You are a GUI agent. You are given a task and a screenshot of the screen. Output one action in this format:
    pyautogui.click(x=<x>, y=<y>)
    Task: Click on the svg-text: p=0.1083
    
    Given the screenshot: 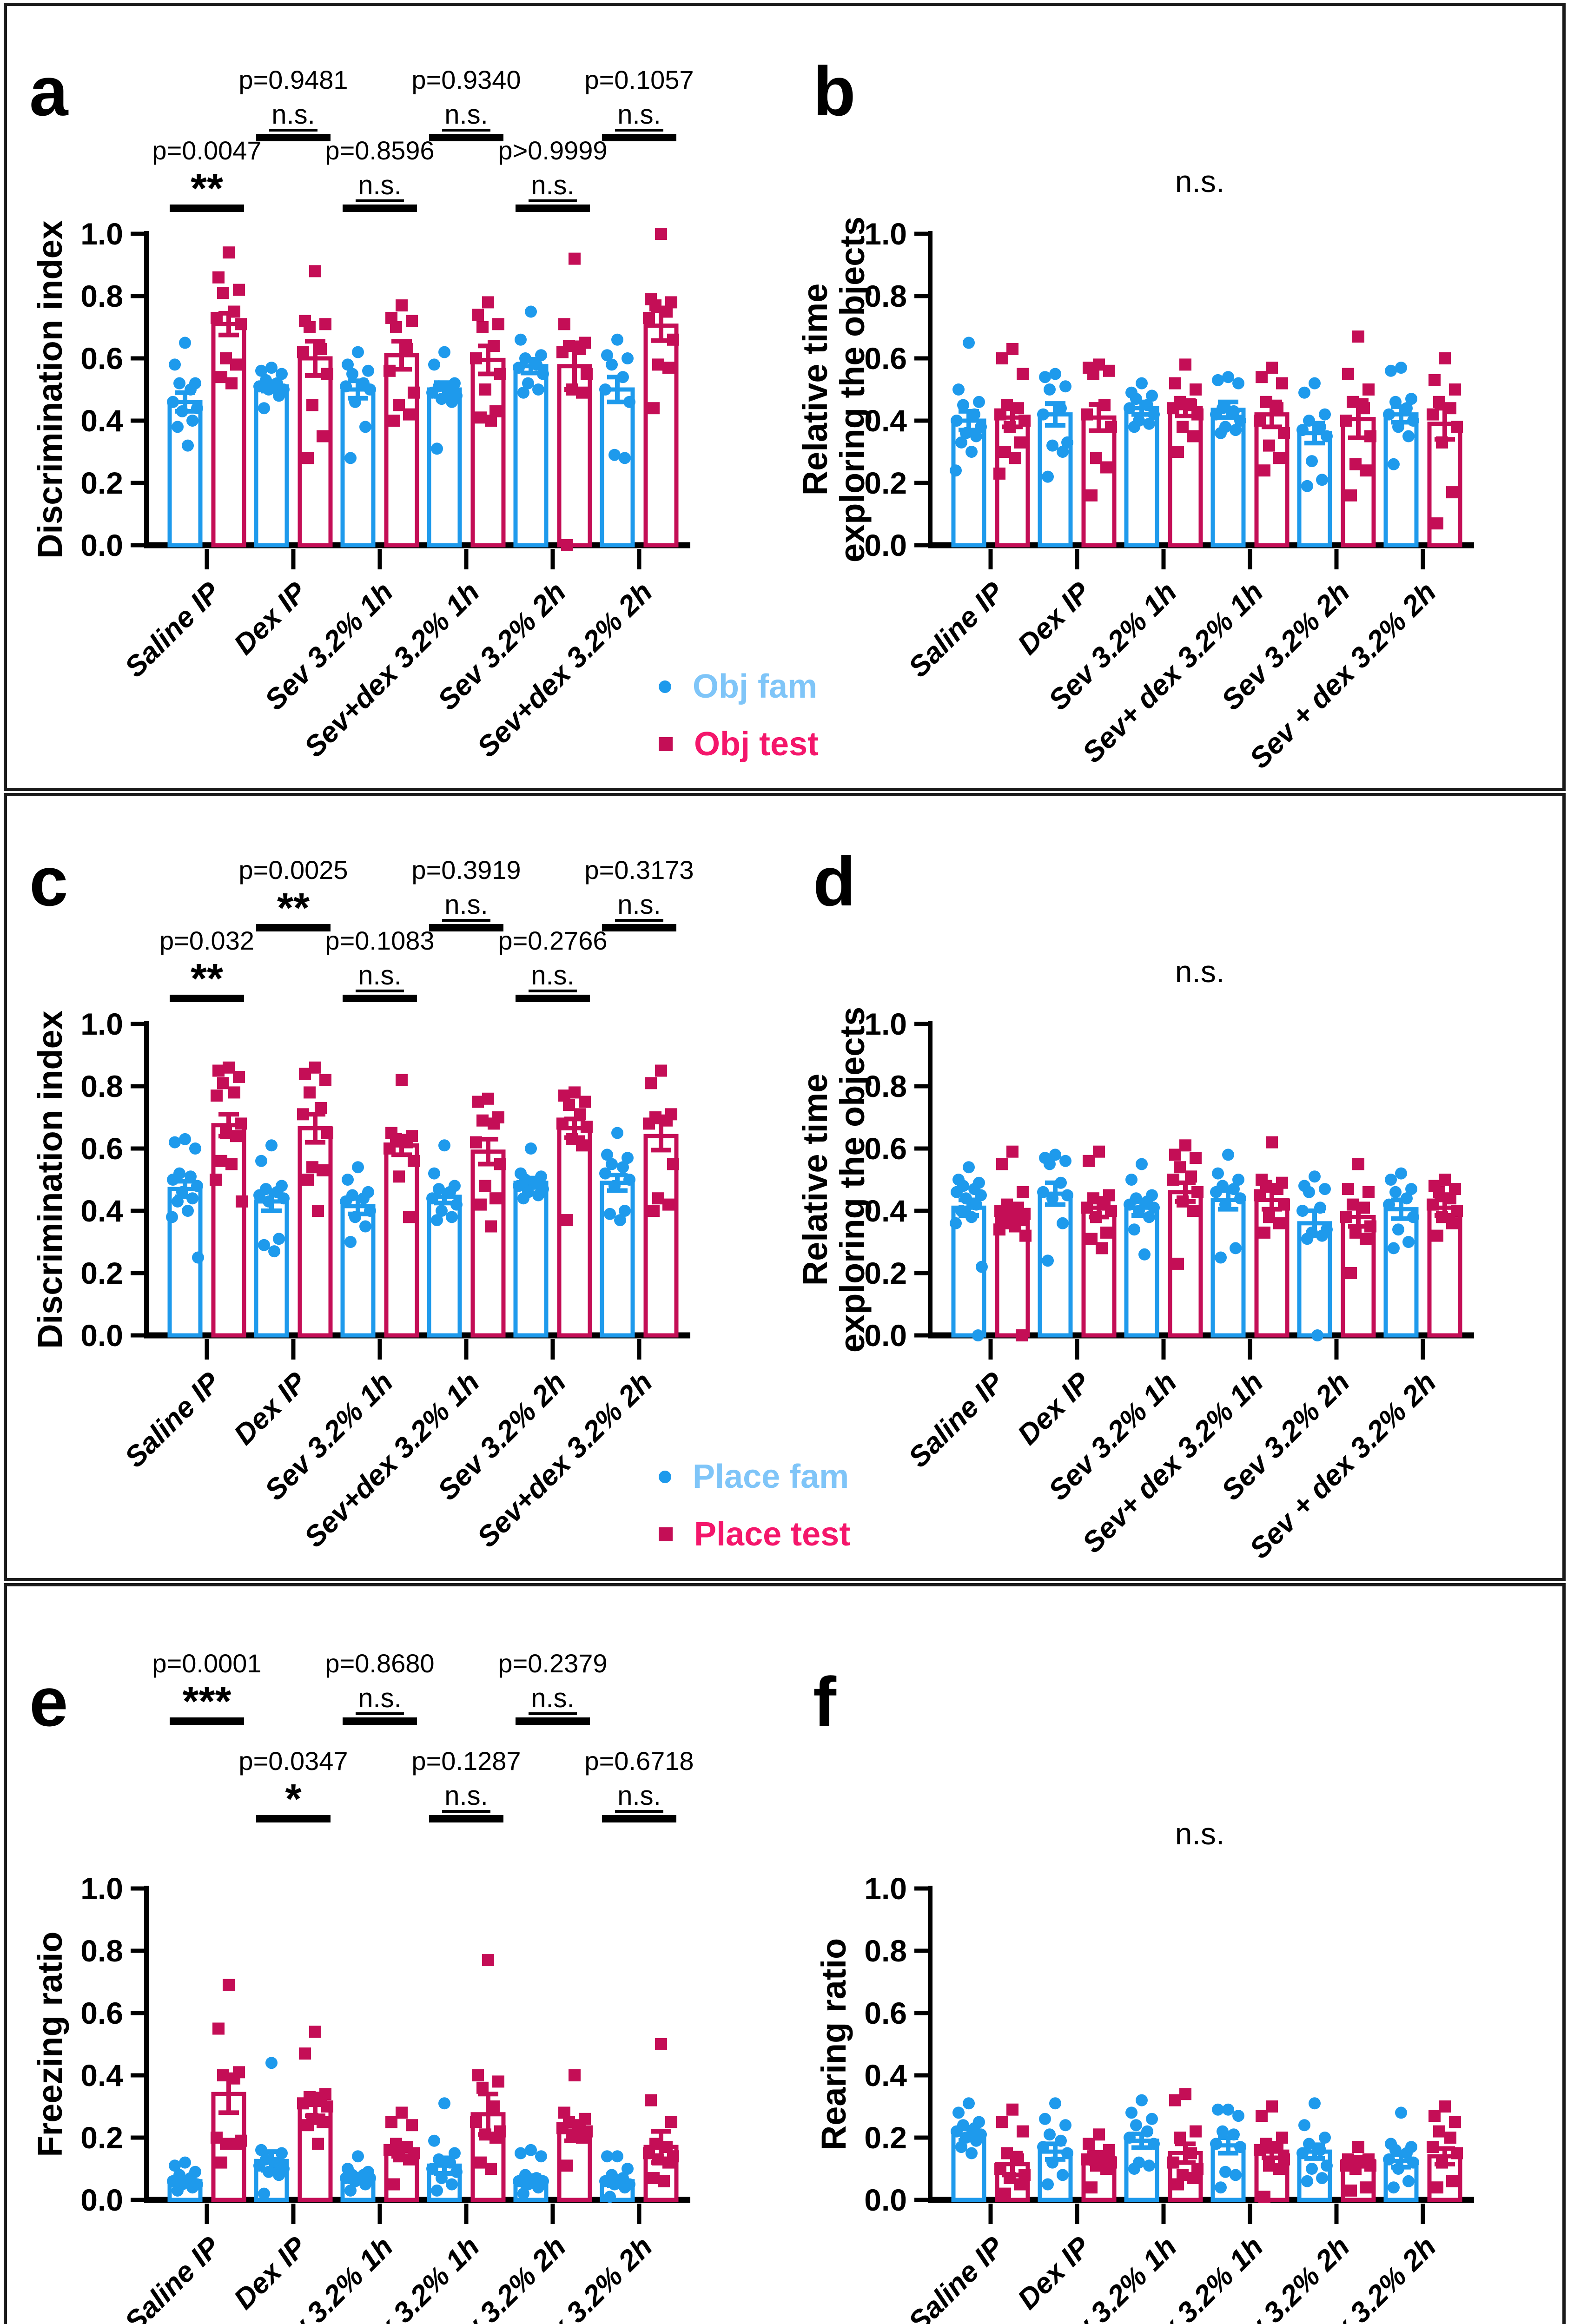 What is the action you would take?
    pyautogui.click(x=379, y=940)
    